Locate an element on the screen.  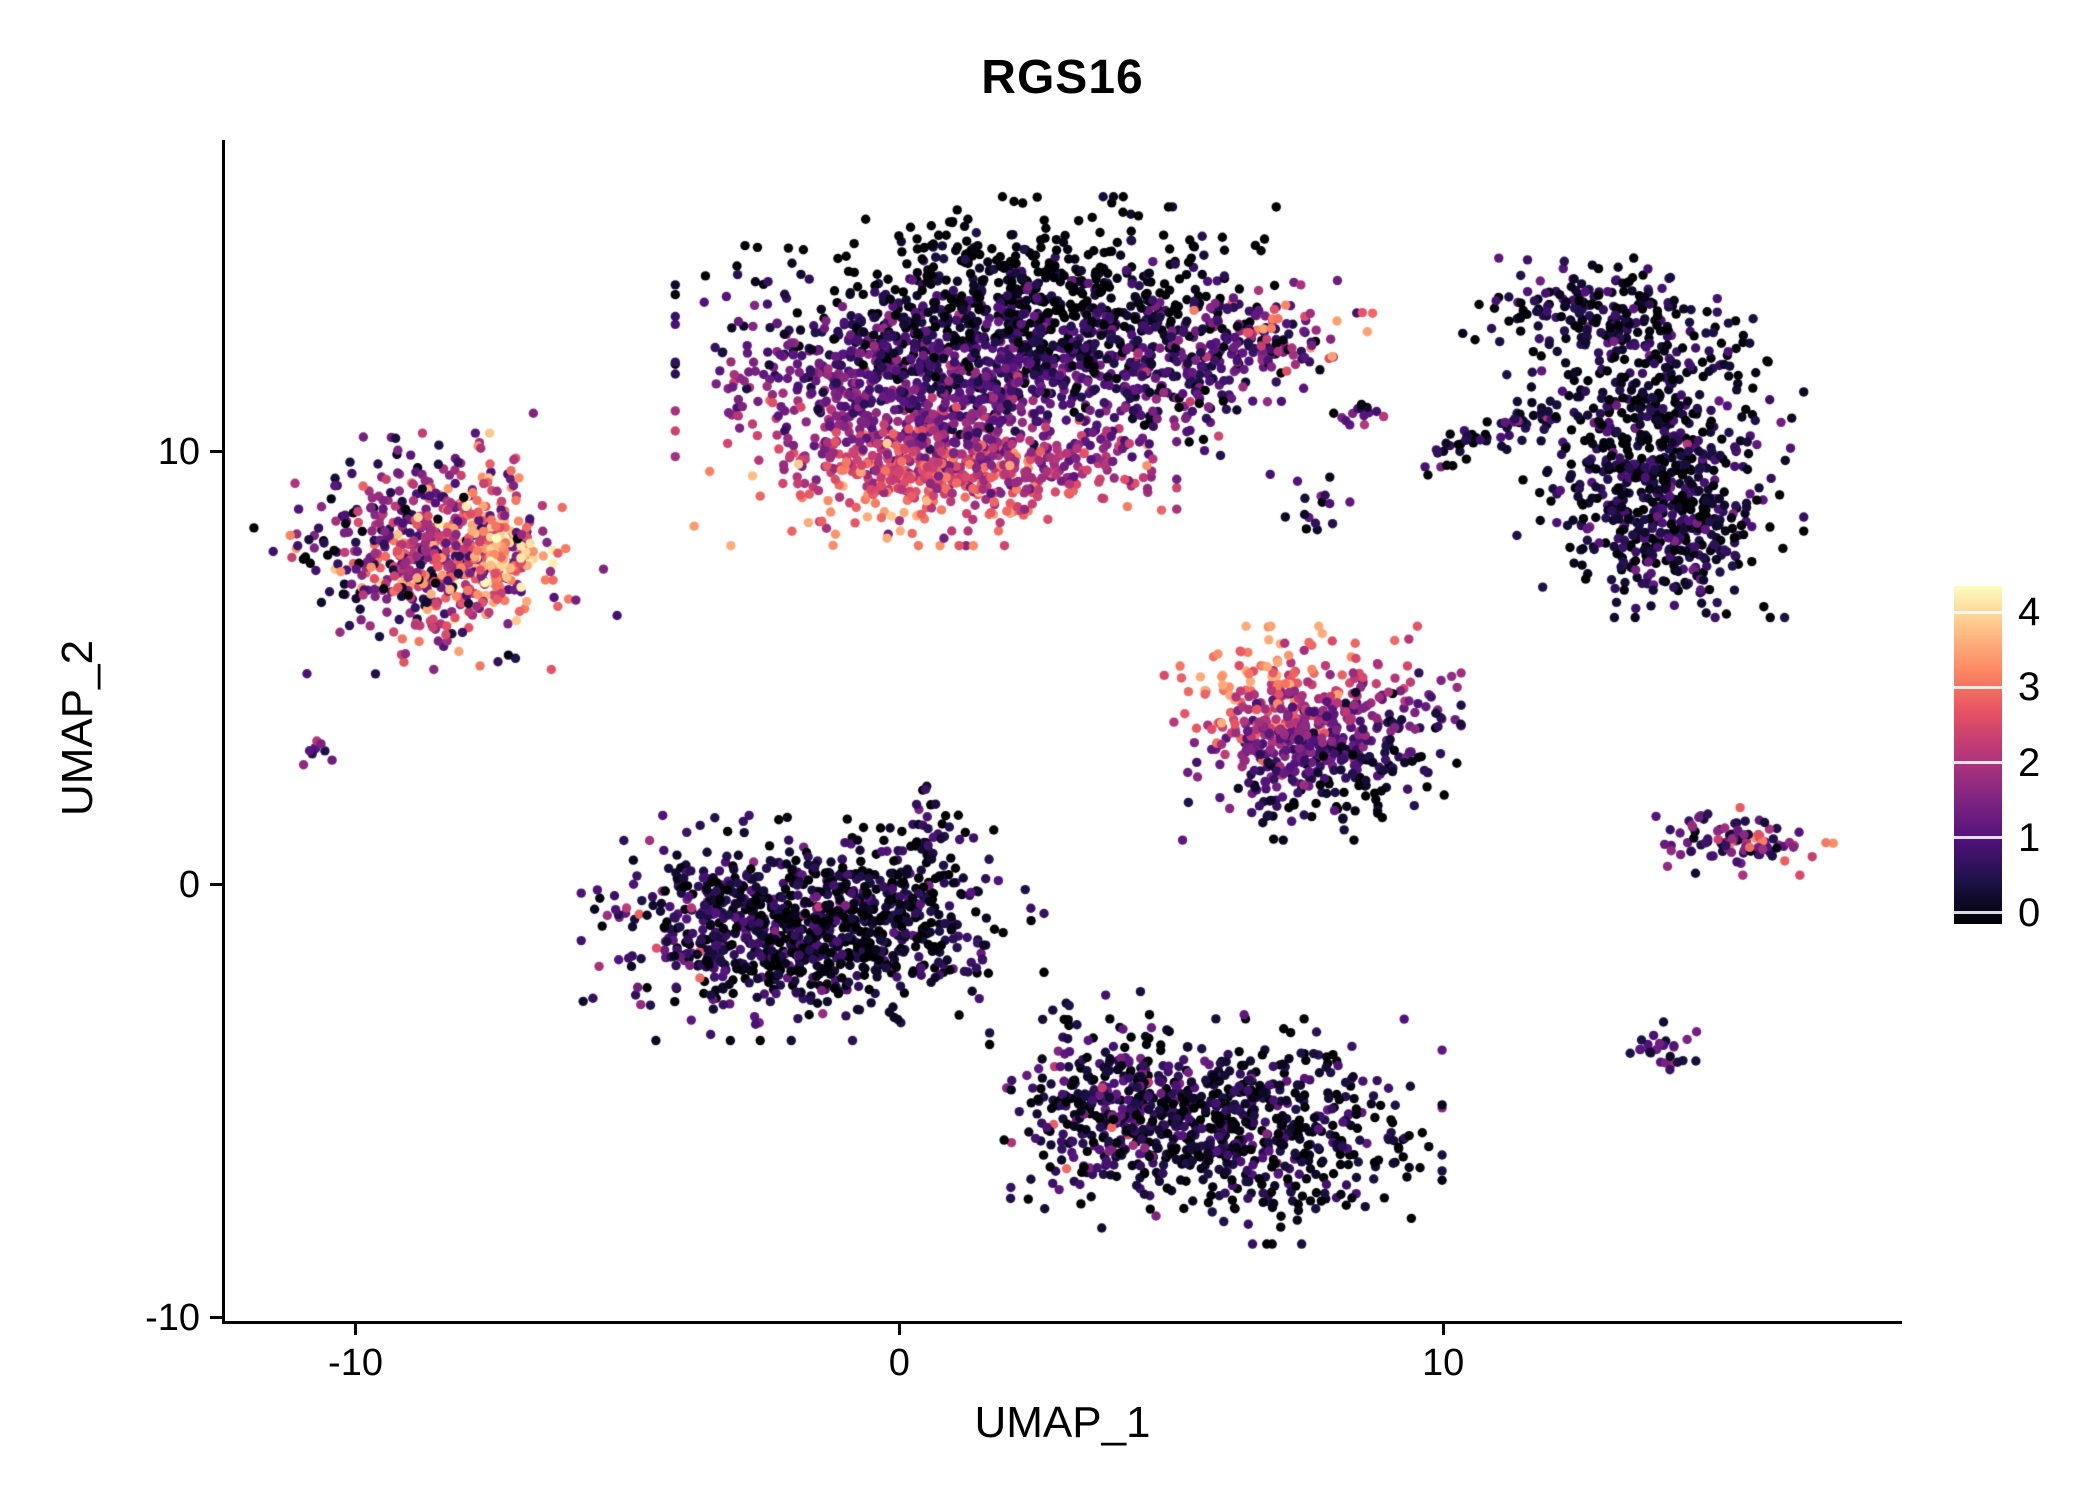
x-axis-label: UMAP_1 is located at coordinates (1062, 1422).